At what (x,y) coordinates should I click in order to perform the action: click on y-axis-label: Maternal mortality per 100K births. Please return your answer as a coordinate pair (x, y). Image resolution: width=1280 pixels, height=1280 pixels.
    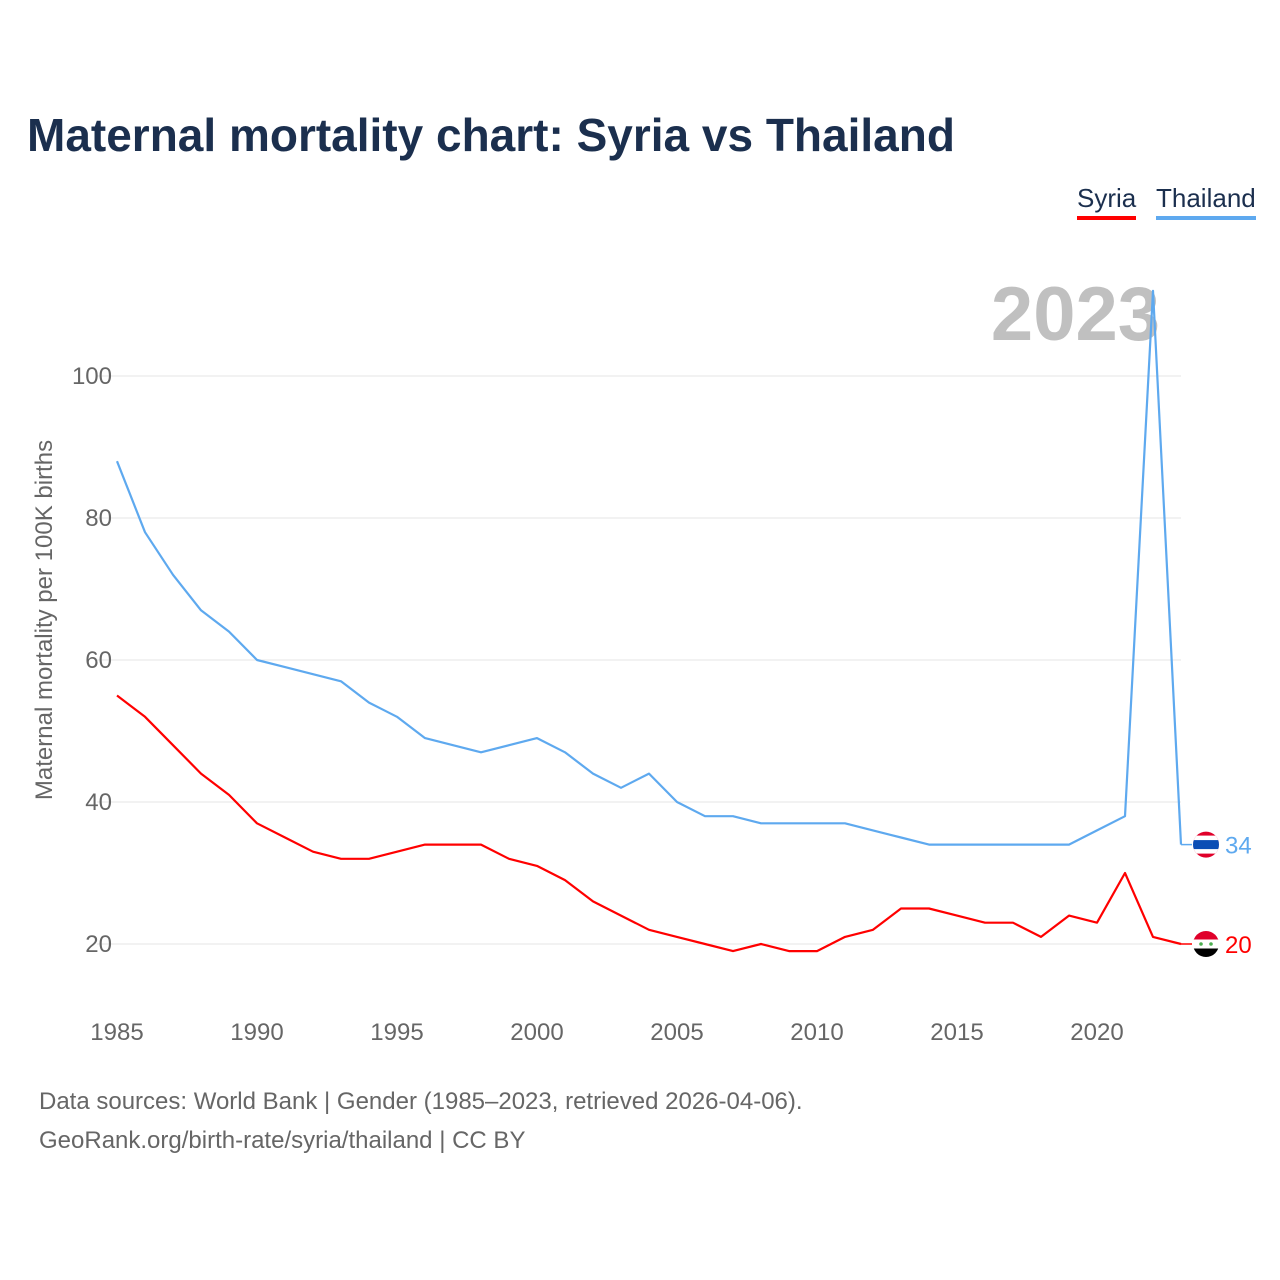
    Looking at the image, I should click on (44, 620).